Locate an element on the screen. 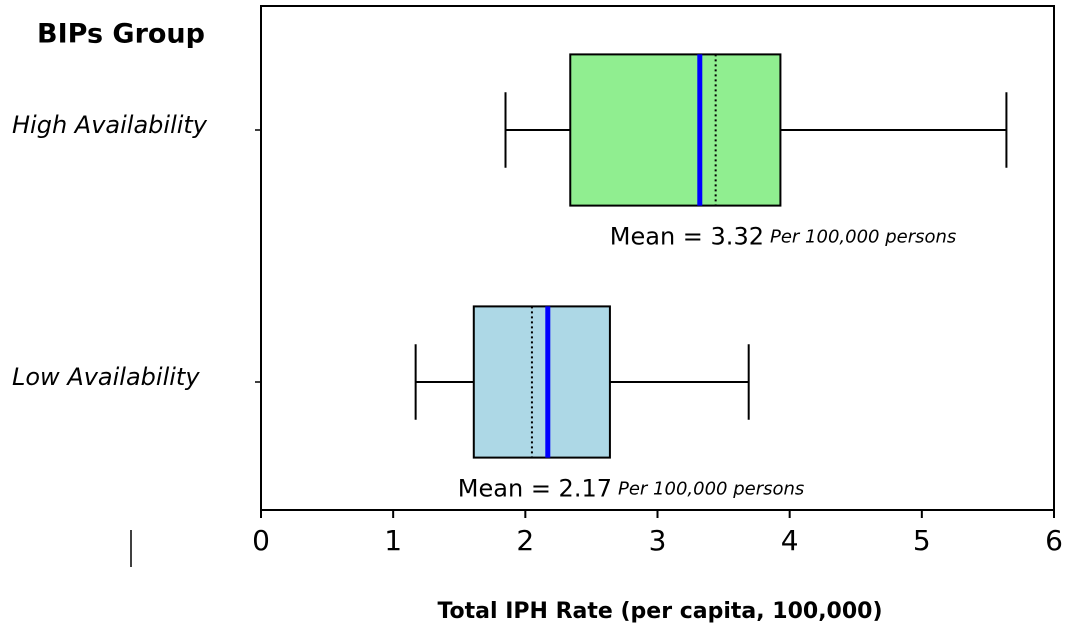 This screenshot has height=635, width=1068. x-tick-label: 1 is located at coordinates (393, 540).